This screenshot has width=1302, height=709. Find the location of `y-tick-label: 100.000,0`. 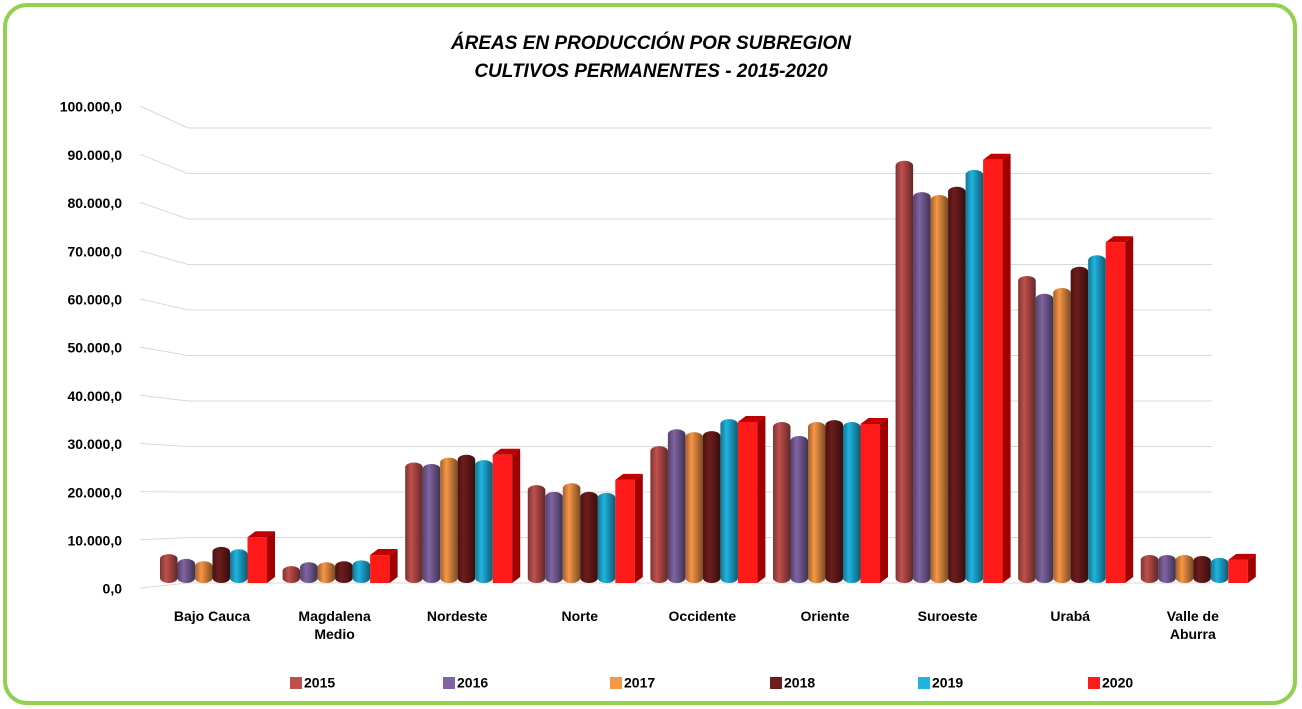

y-tick-label: 100.000,0 is located at coordinates (91, 107).